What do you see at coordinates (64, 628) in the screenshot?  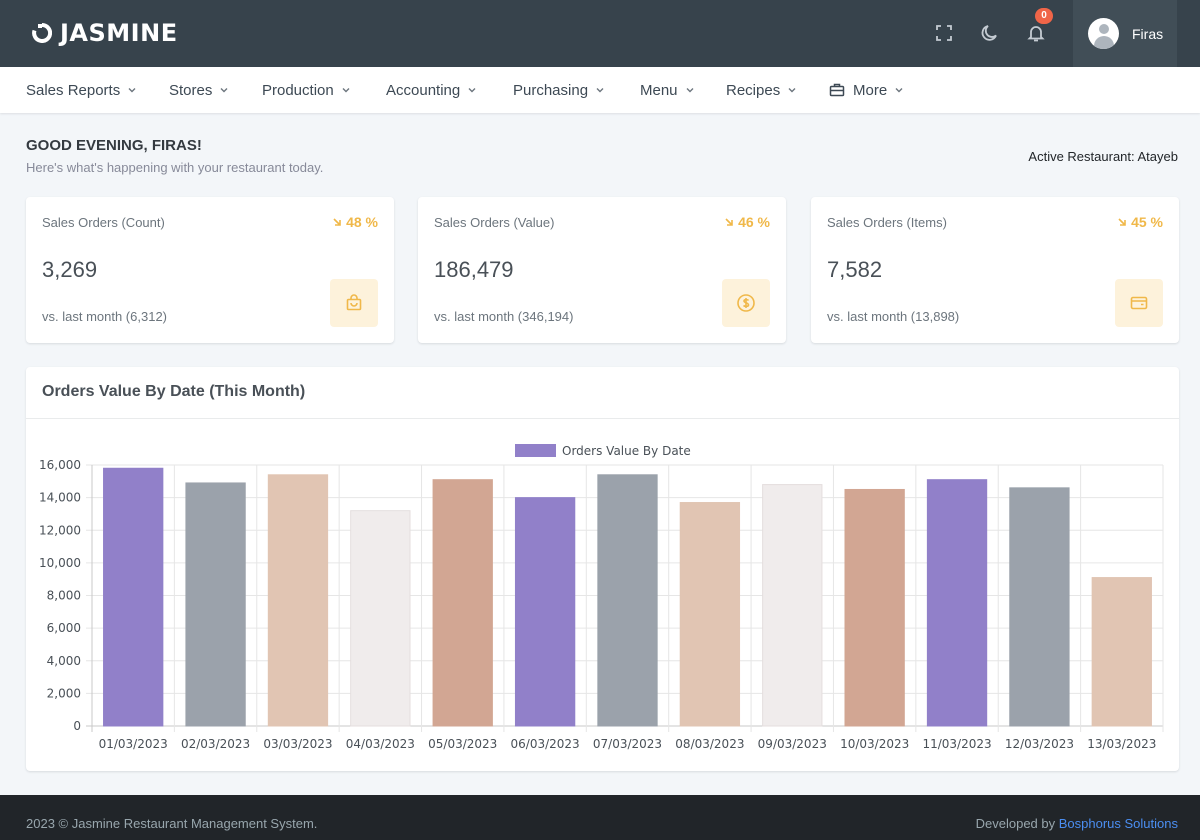 I see `y-tick-label: 6,000` at bounding box center [64, 628].